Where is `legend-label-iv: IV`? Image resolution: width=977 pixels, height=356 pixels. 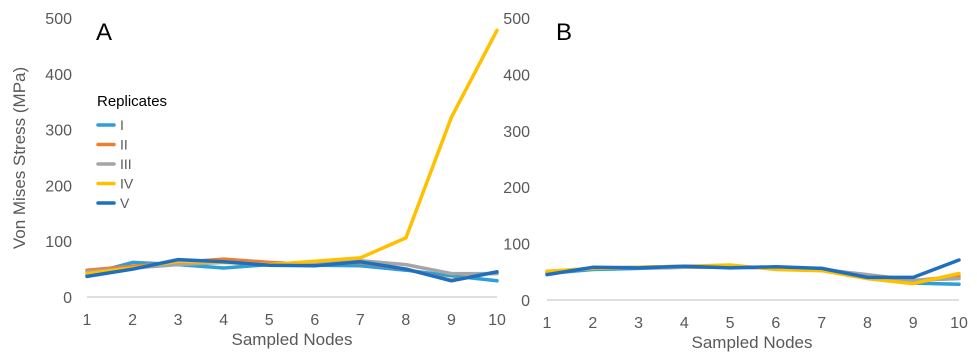 legend-label-iv: IV is located at coordinates (127, 184).